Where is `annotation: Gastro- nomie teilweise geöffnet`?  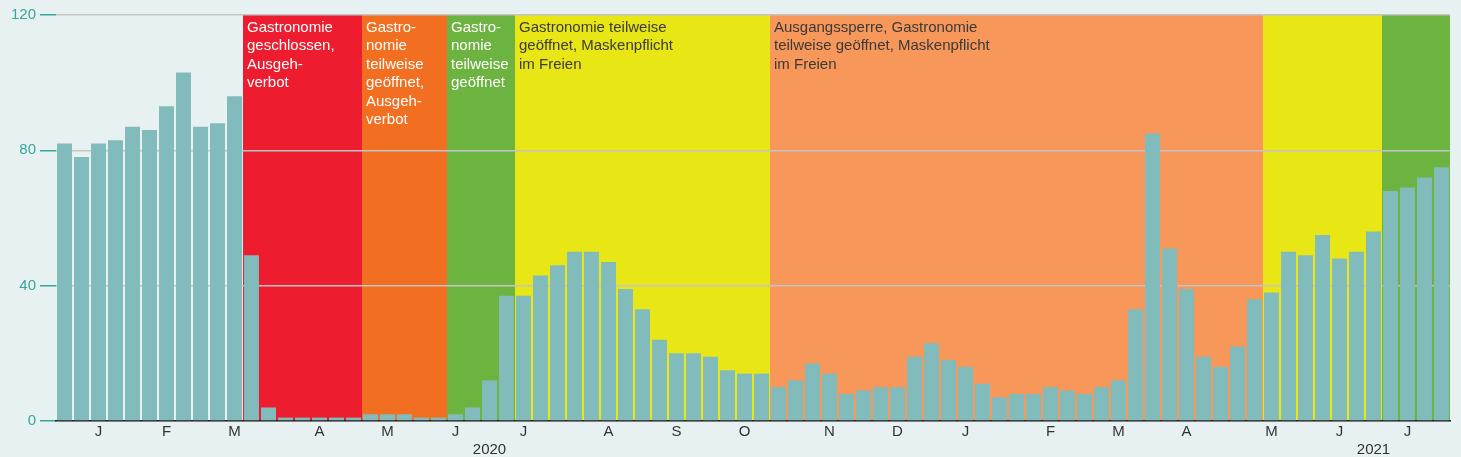
annotation: Gastro- nomie teilweise geöffnet is located at coordinates (480, 54).